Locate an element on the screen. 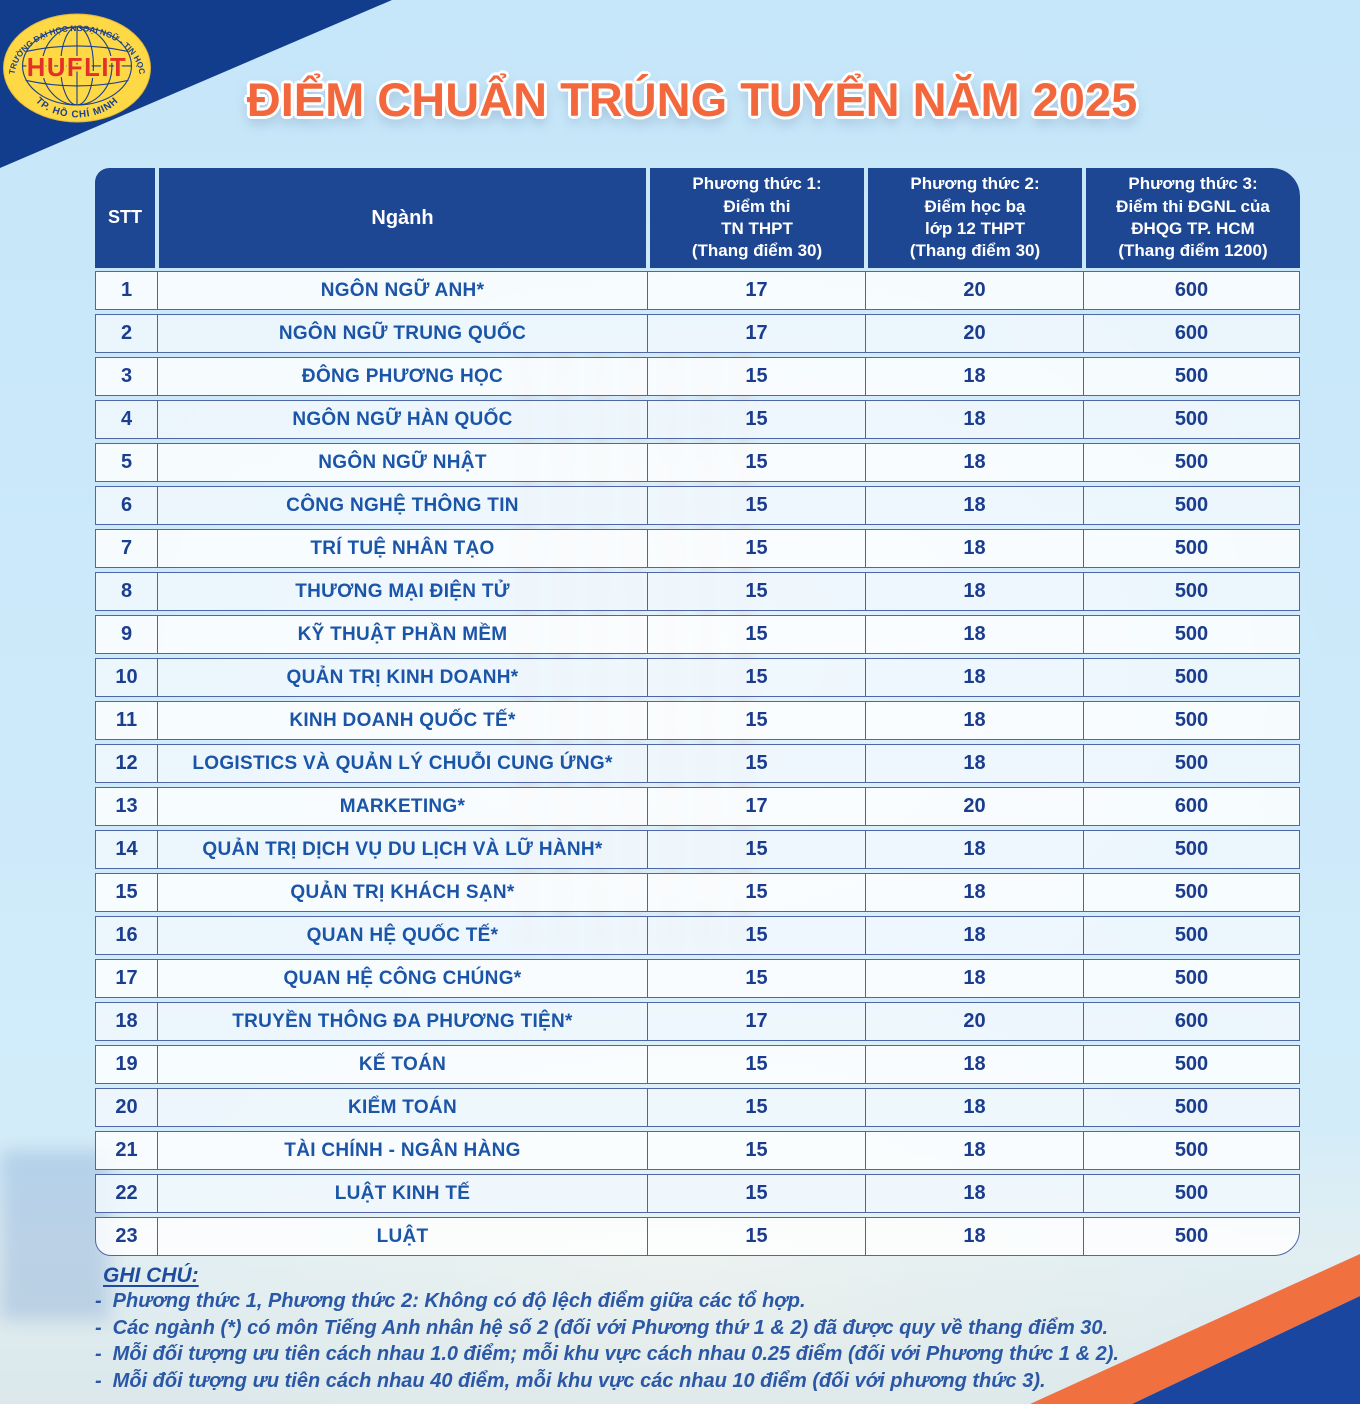  row-number: 2 is located at coordinates (127, 333).